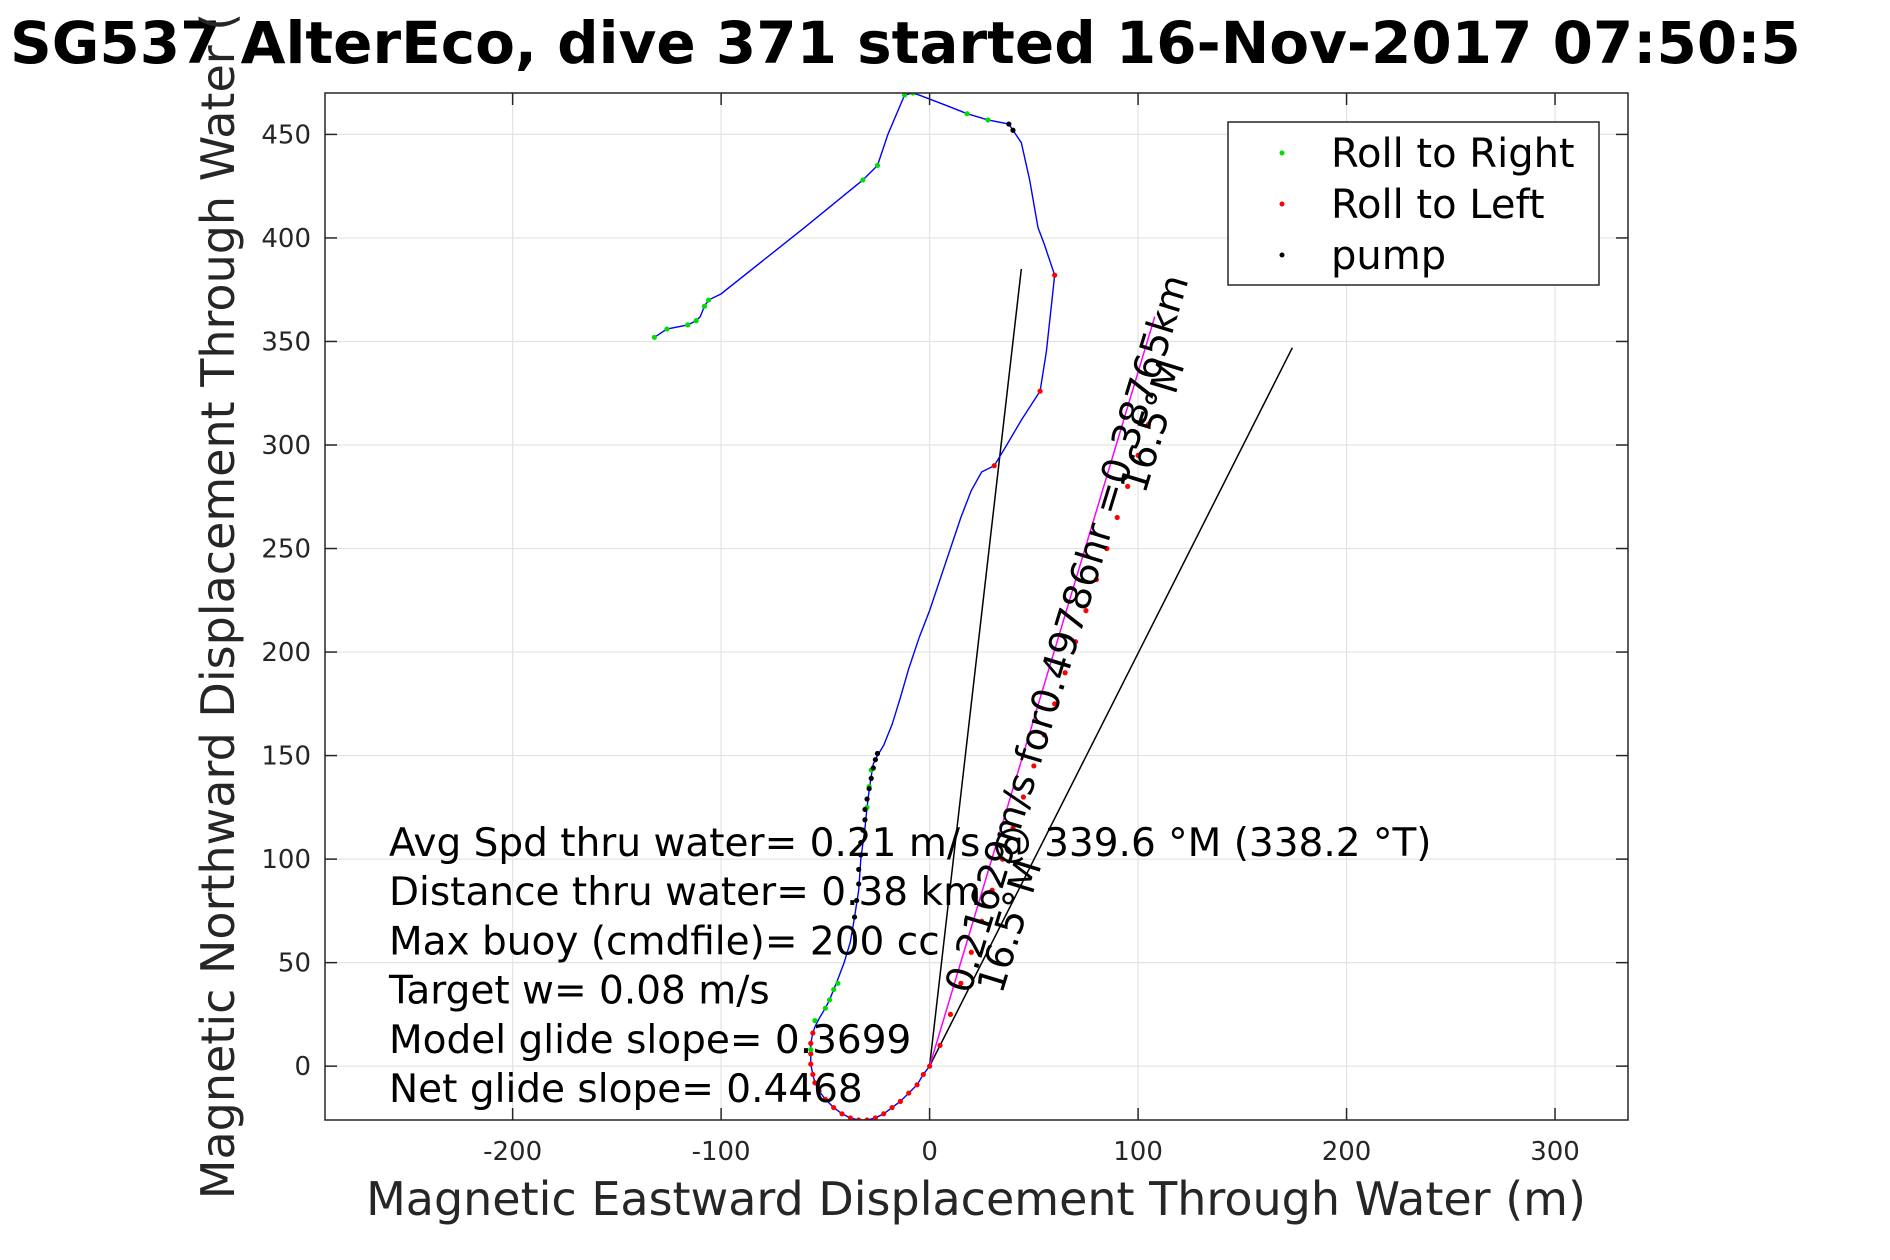 The height and width of the screenshot is (1260, 1890). What do you see at coordinates (286, 342) in the screenshot?
I see `y-tick-label: 350` at bounding box center [286, 342].